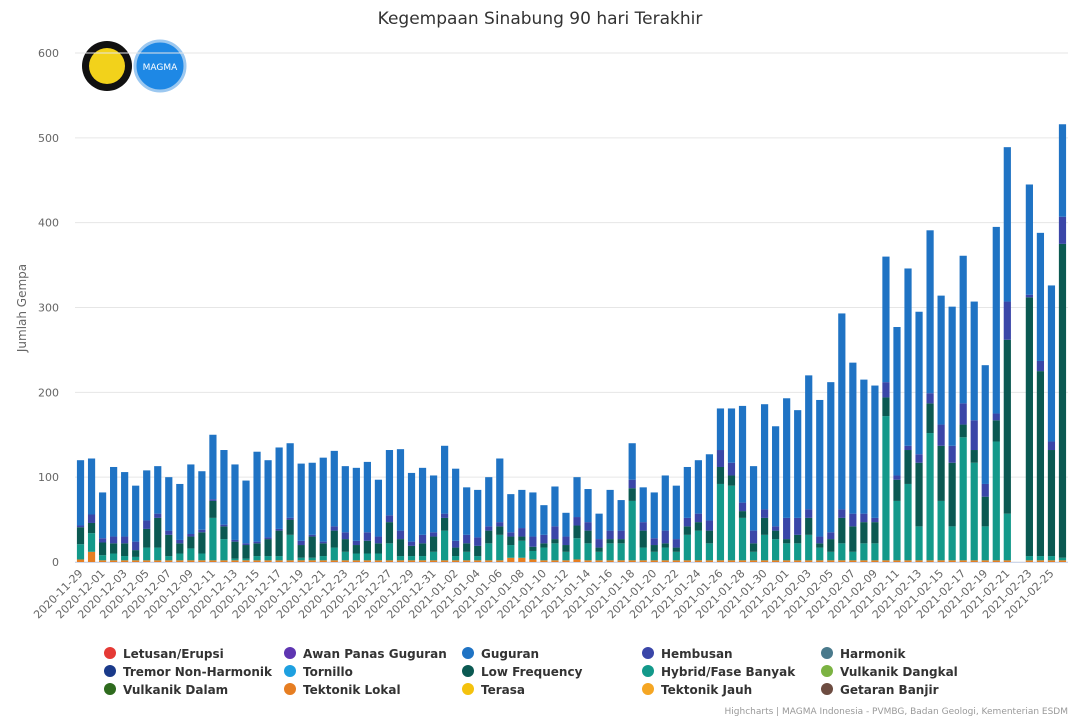 This screenshot has width=1080, height=720. I want to click on y-axis-label: Jumlah Gempa, so click(22, 308).